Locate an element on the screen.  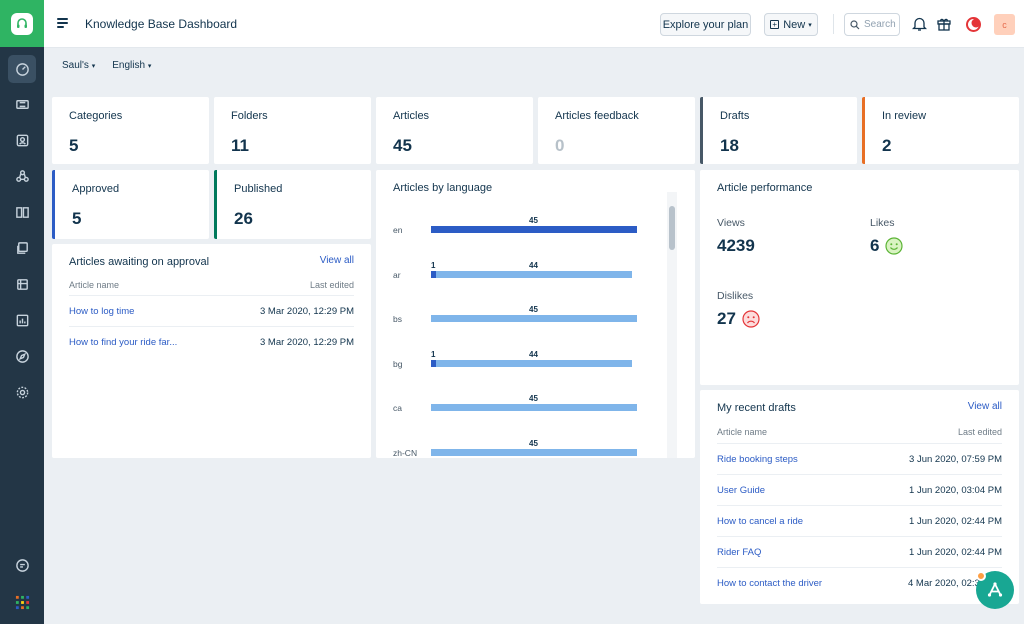
chart-scrollbar is located at coordinates (672, 325).